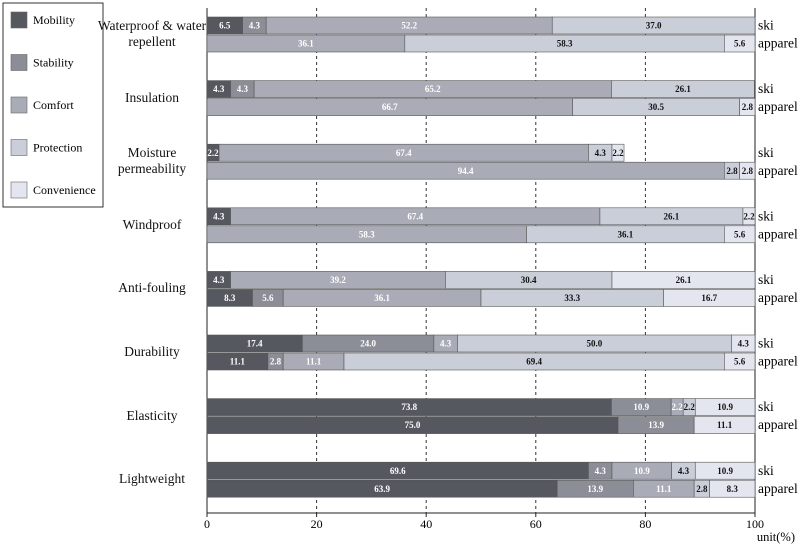 This screenshot has width=800, height=547. Describe the element at coordinates (54, 20) in the screenshot. I see `legend-label: Mobility` at that location.